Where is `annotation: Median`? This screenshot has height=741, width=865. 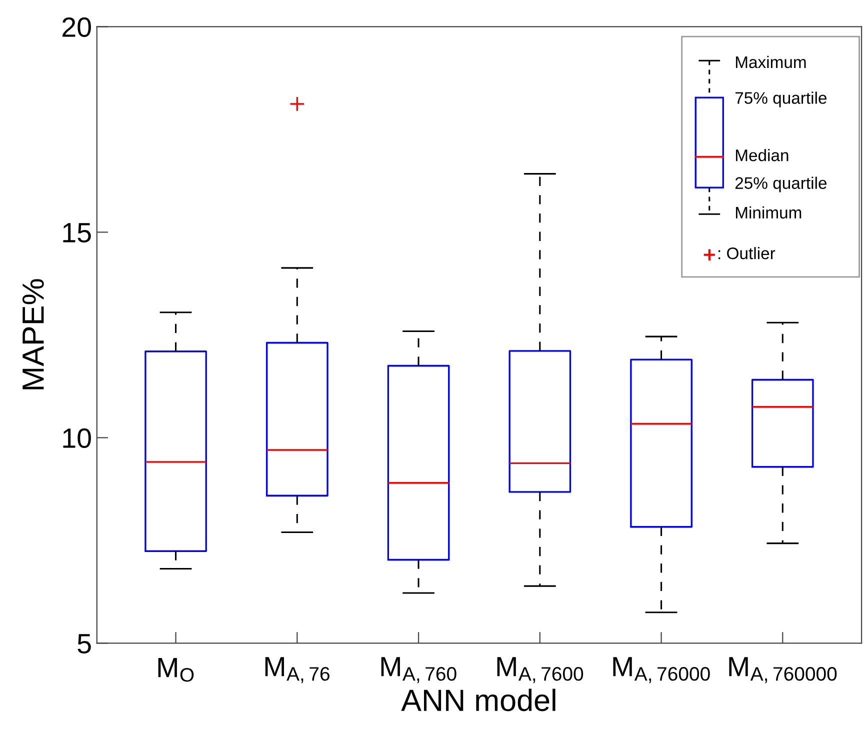 annotation: Median is located at coordinates (762, 155).